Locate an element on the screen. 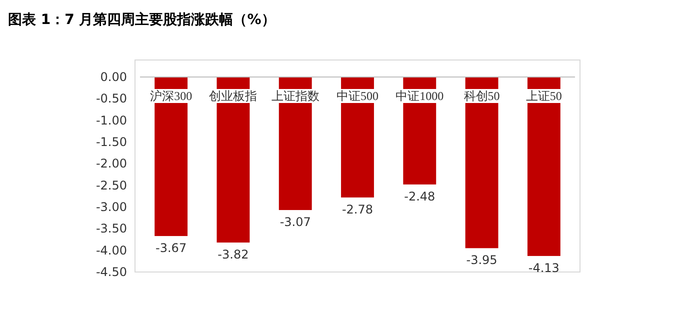 This screenshot has width=692, height=333. category: 中证1000 is located at coordinates (420, 96).